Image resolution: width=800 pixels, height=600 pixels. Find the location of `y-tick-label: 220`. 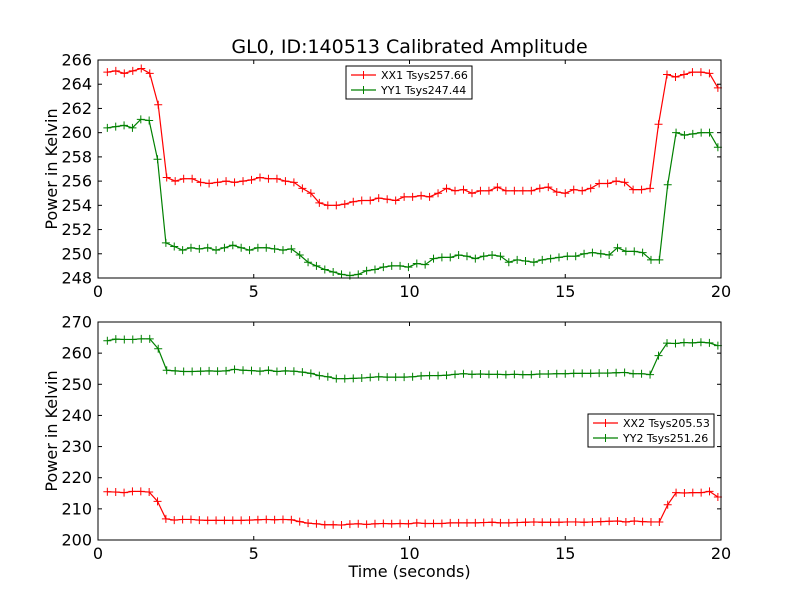

y-tick-label: 220 is located at coordinates (76, 477).